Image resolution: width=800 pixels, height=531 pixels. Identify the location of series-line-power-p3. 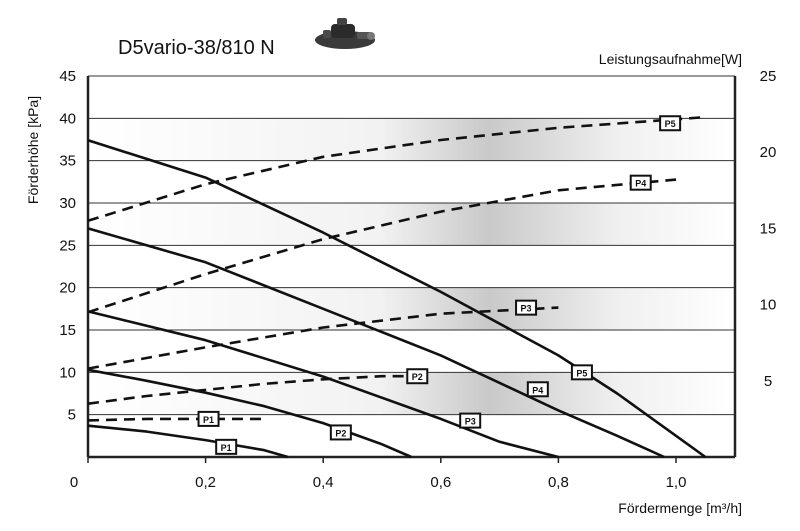
(323, 338).